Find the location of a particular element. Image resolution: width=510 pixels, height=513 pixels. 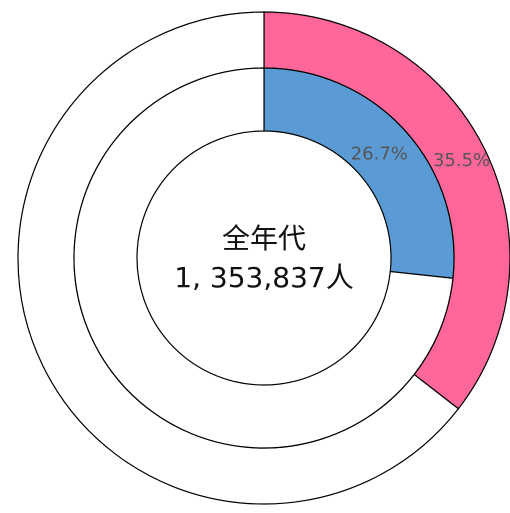

center-title: 全年代 is located at coordinates (264, 238).